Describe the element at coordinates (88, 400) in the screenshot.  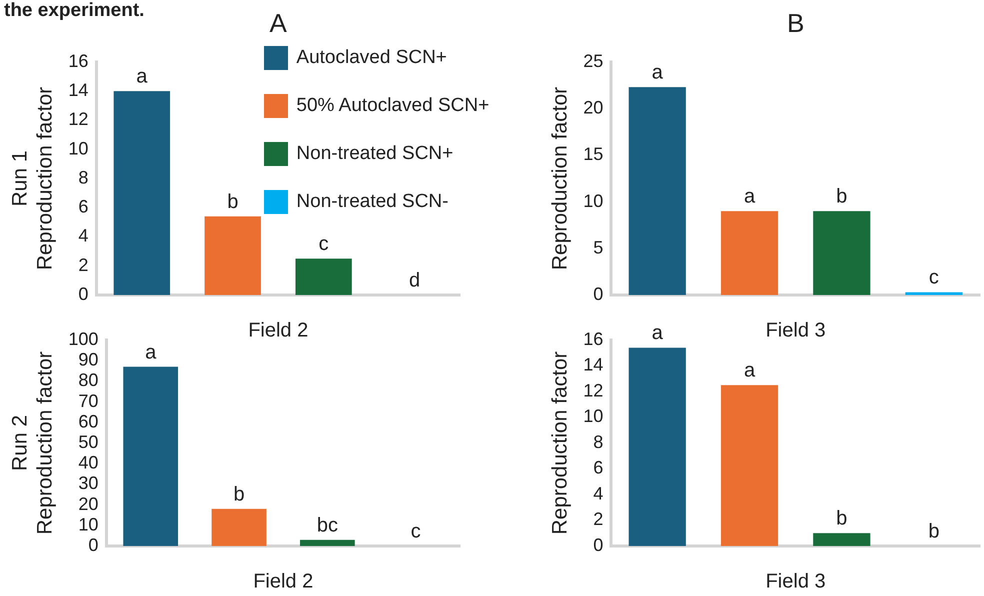
I see `y-tick-label: 70` at that location.